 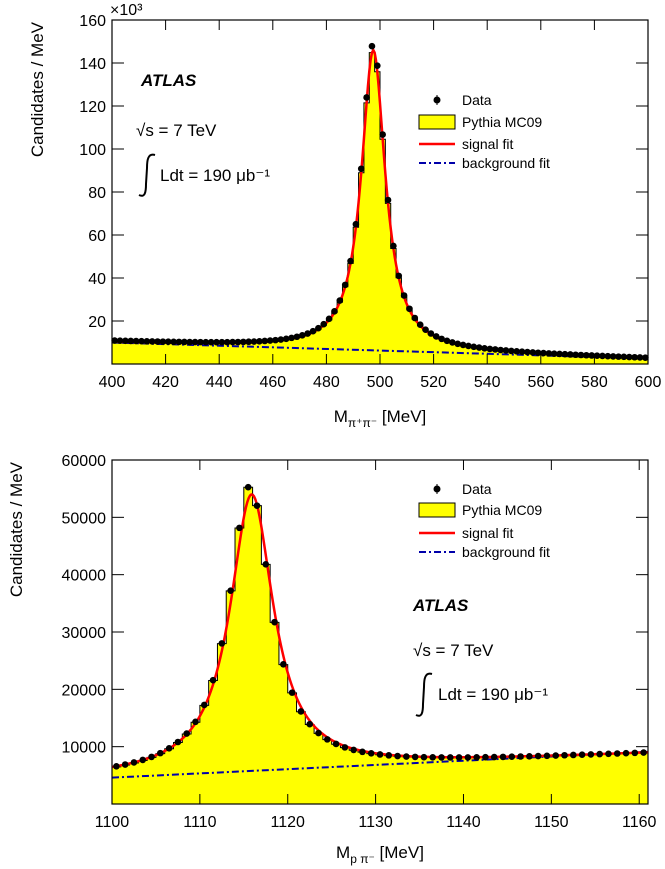 What do you see at coordinates (502, 510) in the screenshot?
I see `legend-mc-label: Pythia MC09` at bounding box center [502, 510].